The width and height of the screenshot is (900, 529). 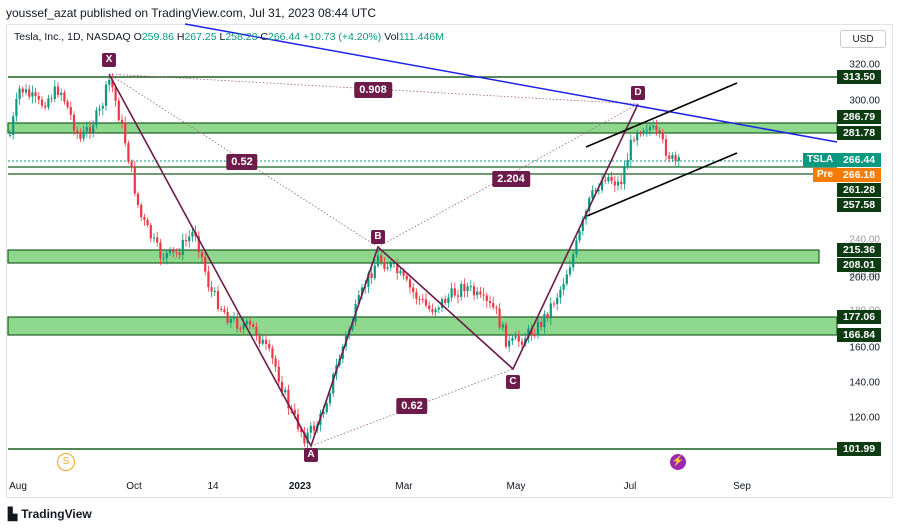 I want to click on time-tick: Jul, so click(x=630, y=486).